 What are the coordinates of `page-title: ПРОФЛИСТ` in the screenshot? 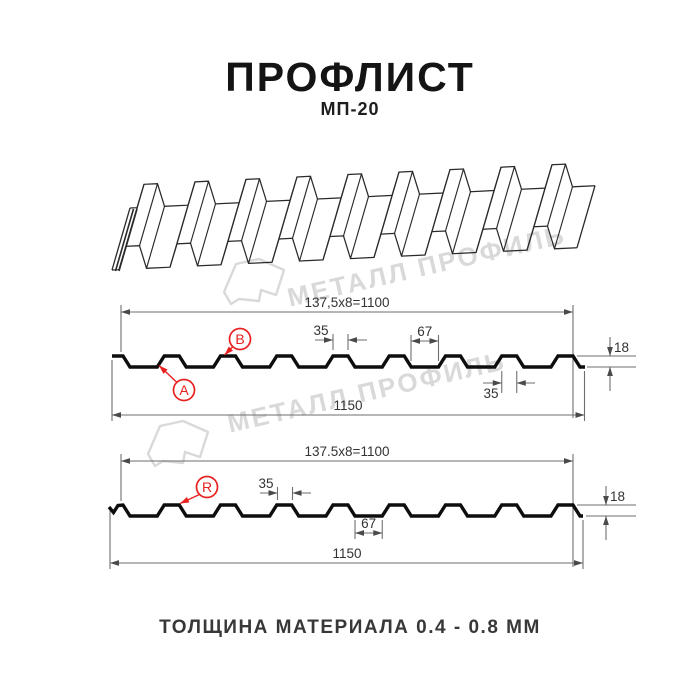 It's located at (350, 77).